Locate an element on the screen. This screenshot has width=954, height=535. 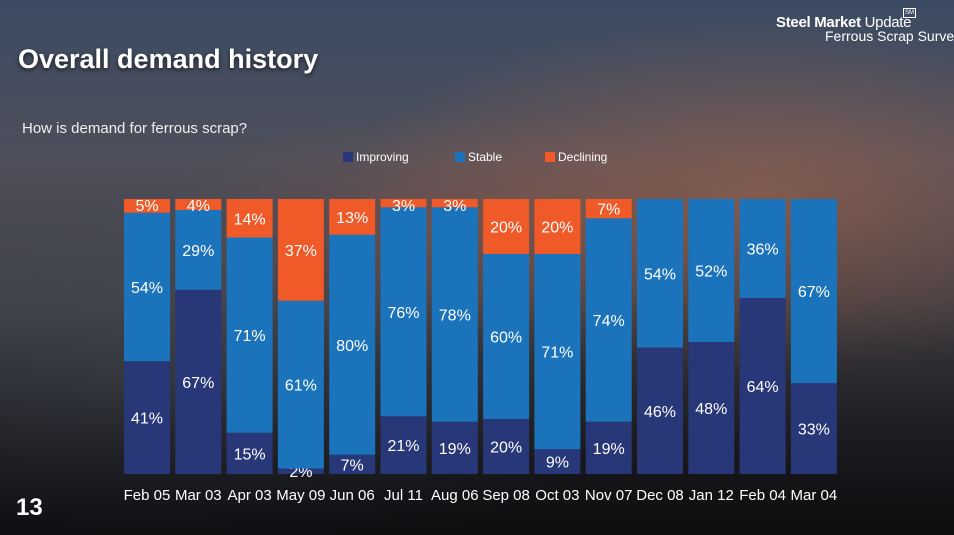
data-label-stable-apr-03: 71% is located at coordinates (250, 336).